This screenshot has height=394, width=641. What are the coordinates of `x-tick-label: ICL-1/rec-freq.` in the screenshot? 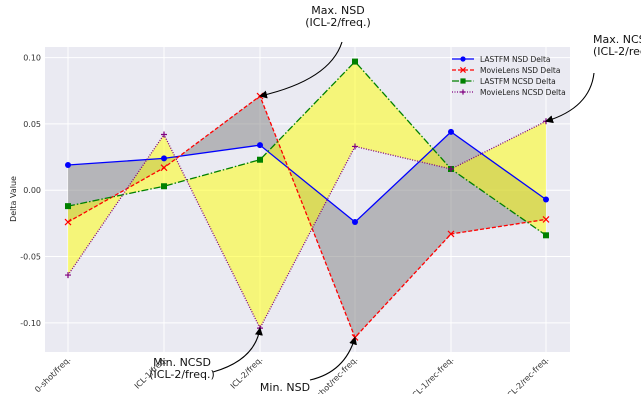 It's located at (432, 374).